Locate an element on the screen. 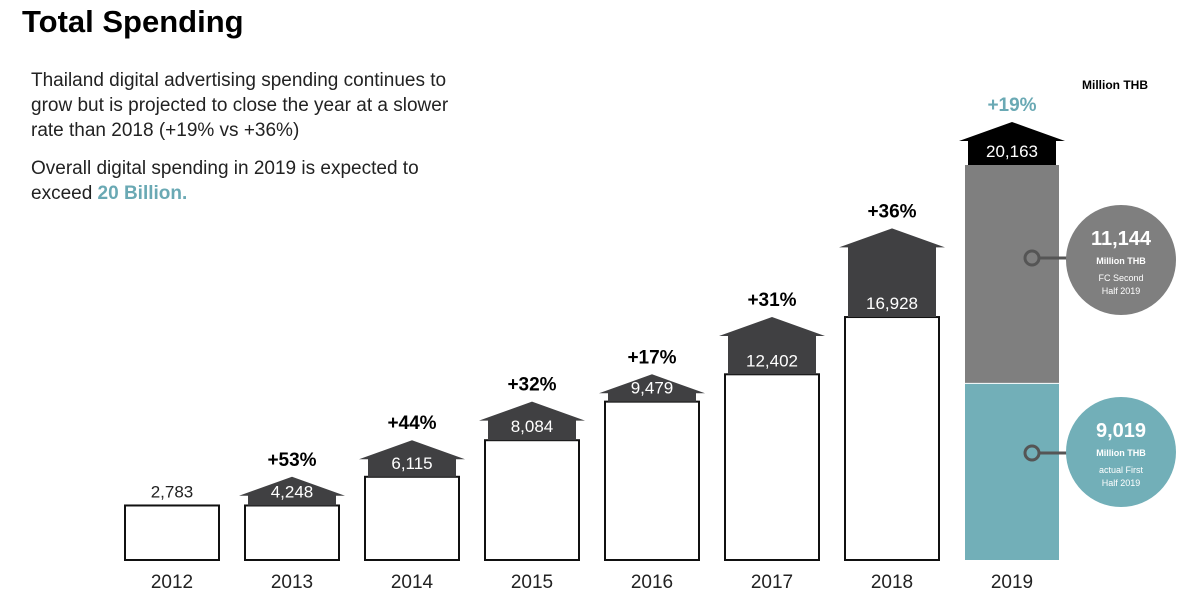 The width and height of the screenshot is (1198, 593). value-label-2015: 8,084 is located at coordinates (532, 426).